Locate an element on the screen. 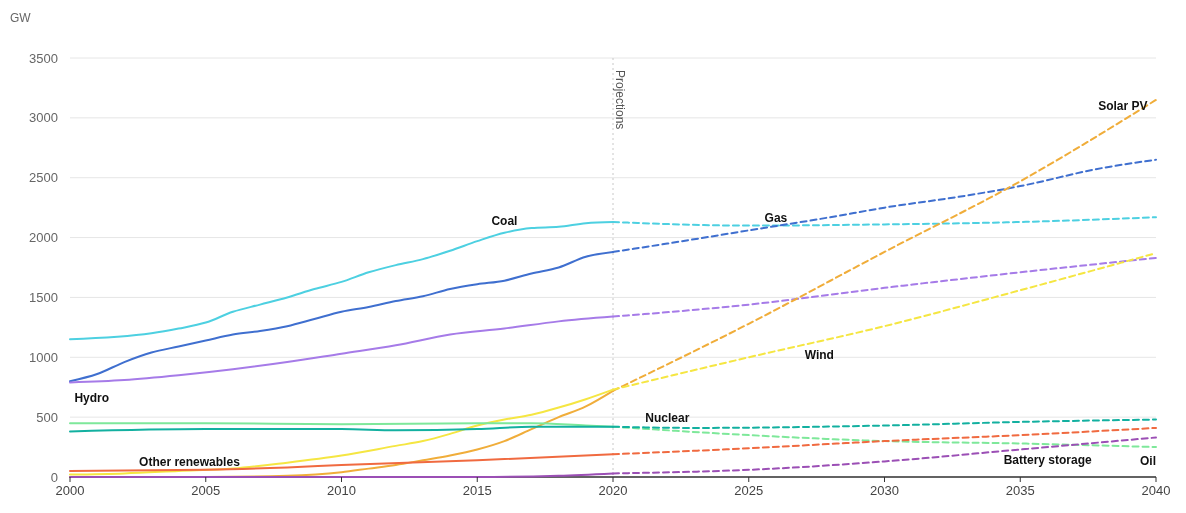  x-tick-label: 2035 is located at coordinates (1020, 490).